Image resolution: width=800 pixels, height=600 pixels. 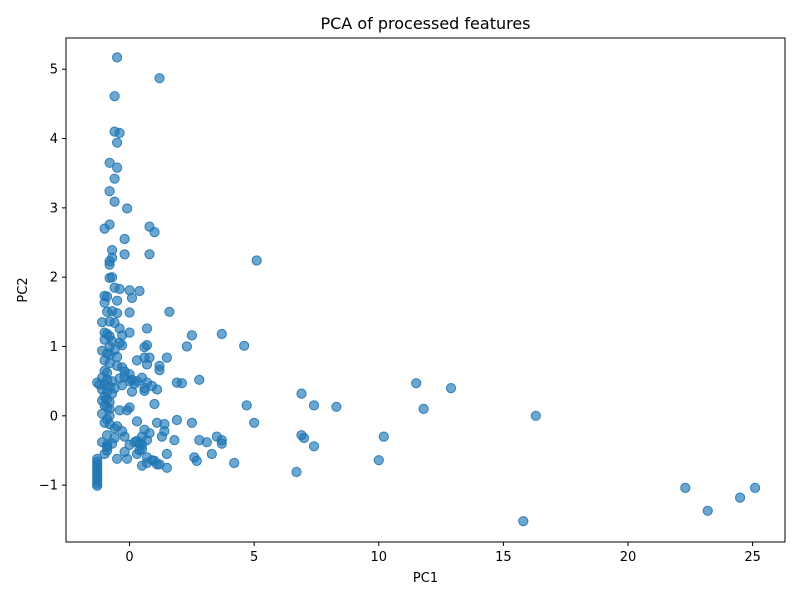 I want to click on chart-title: PCA of processed features, so click(x=425, y=23).